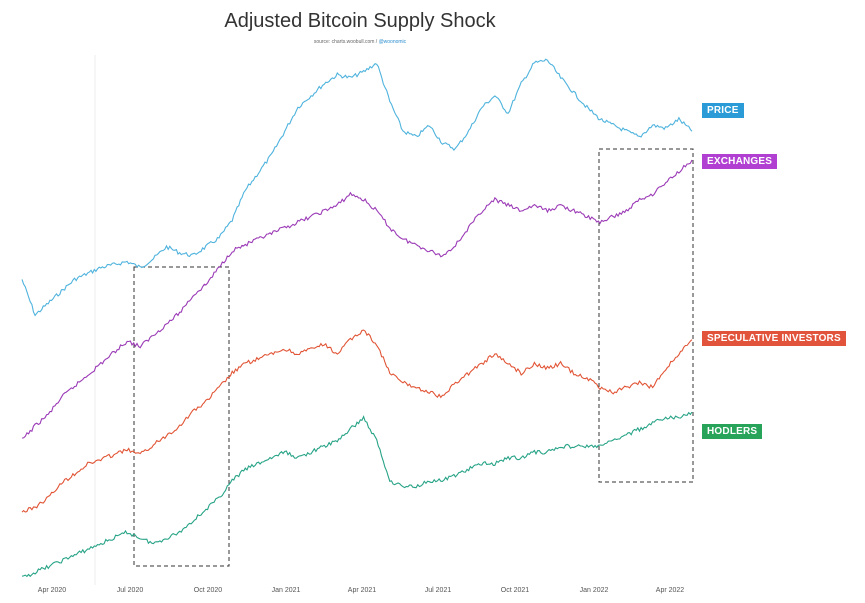 This screenshot has width=865, height=603. I want to click on source-text: source: charts.woobull.com /, so click(346, 42).